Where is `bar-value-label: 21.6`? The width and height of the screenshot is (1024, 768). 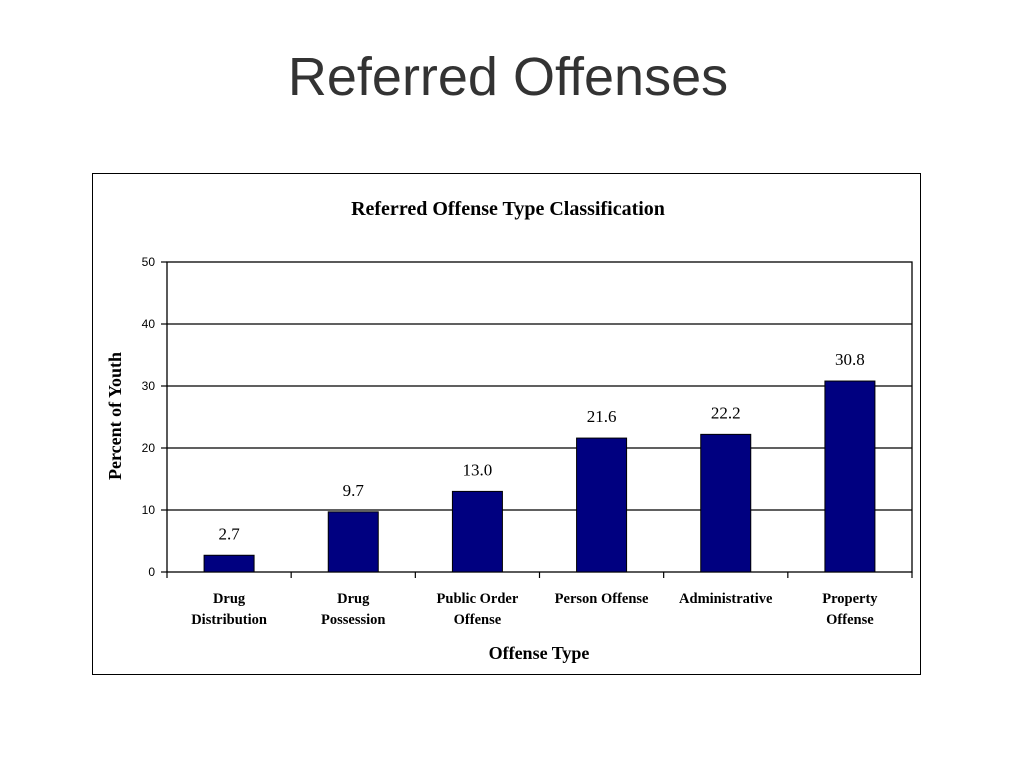 bar-value-label: 21.6 is located at coordinates (602, 416).